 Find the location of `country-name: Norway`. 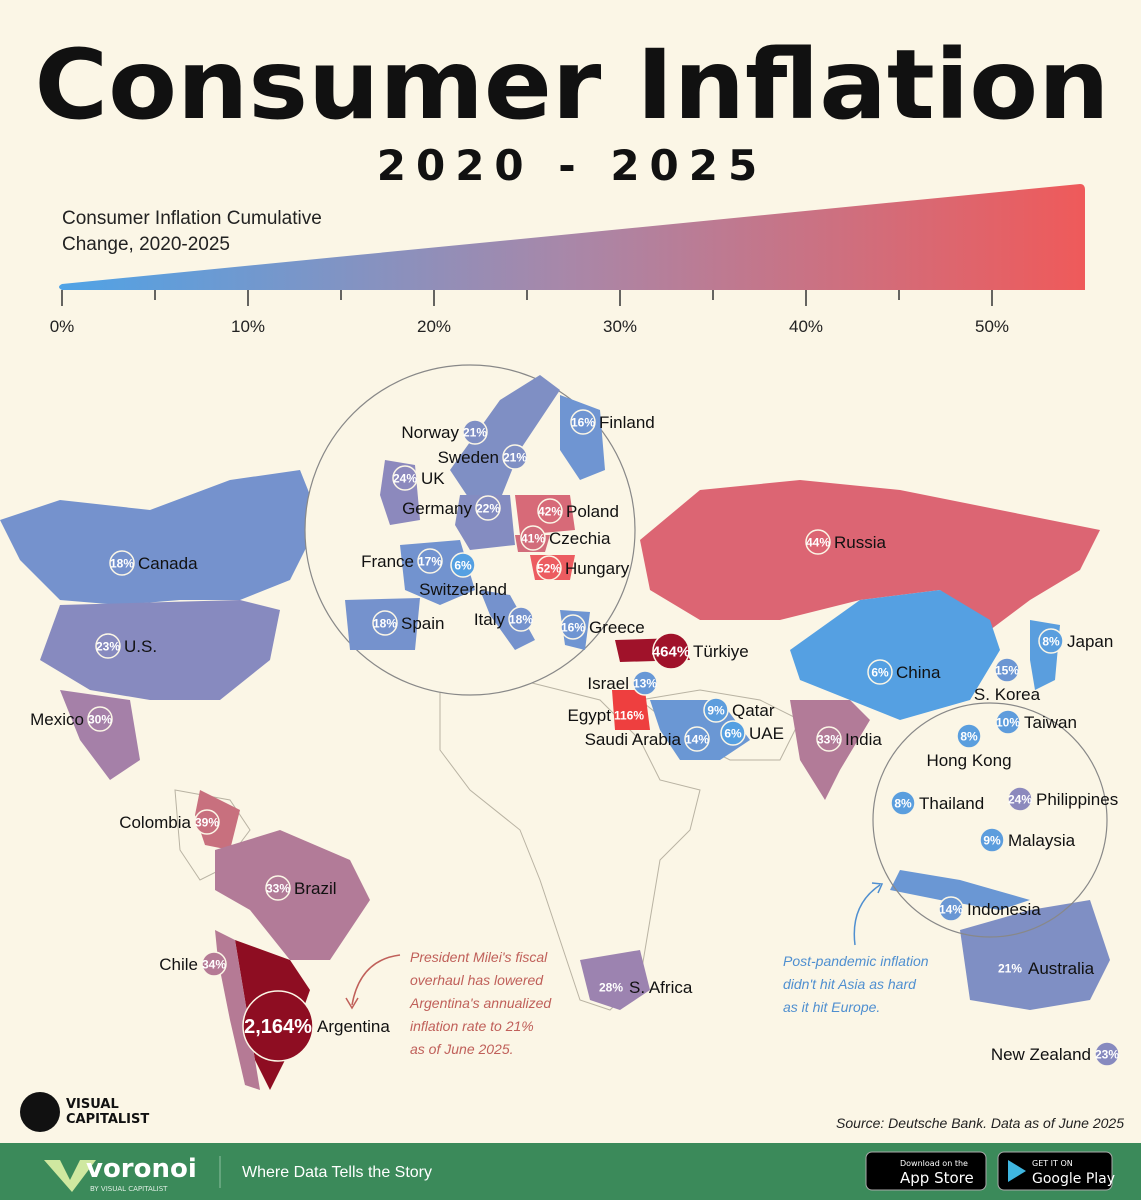

country-name: Norway is located at coordinates (430, 432).